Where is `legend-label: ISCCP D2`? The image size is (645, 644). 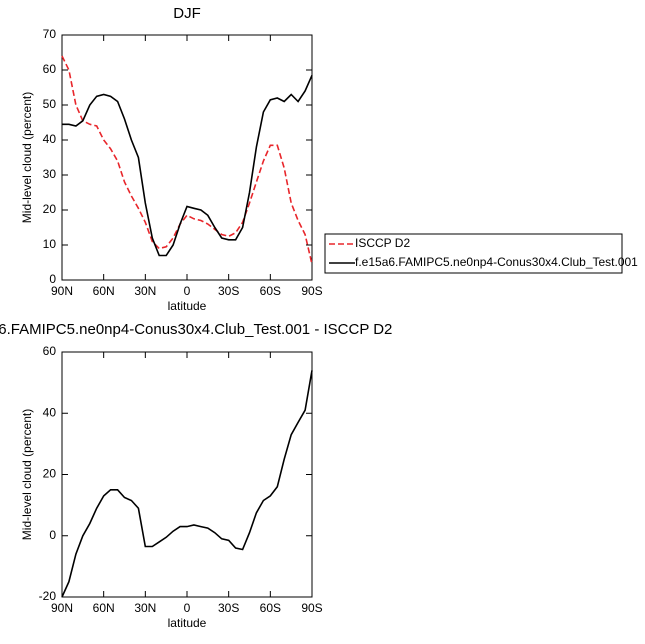 legend-label: ISCCP D2 is located at coordinates (382, 243).